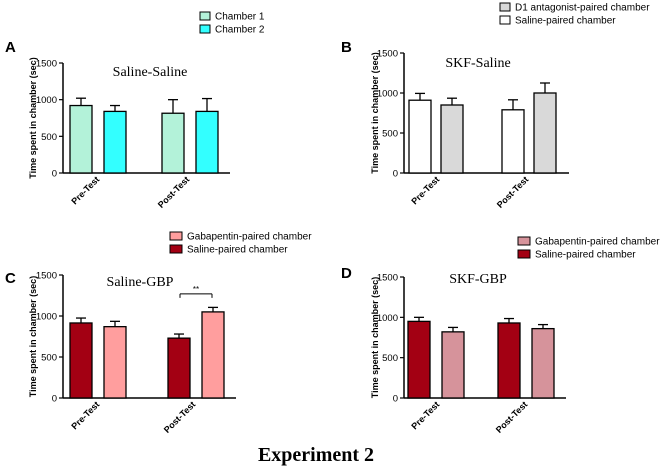  I want to click on panel-c-x-tick-label: Pre-Test, so click(85, 415).